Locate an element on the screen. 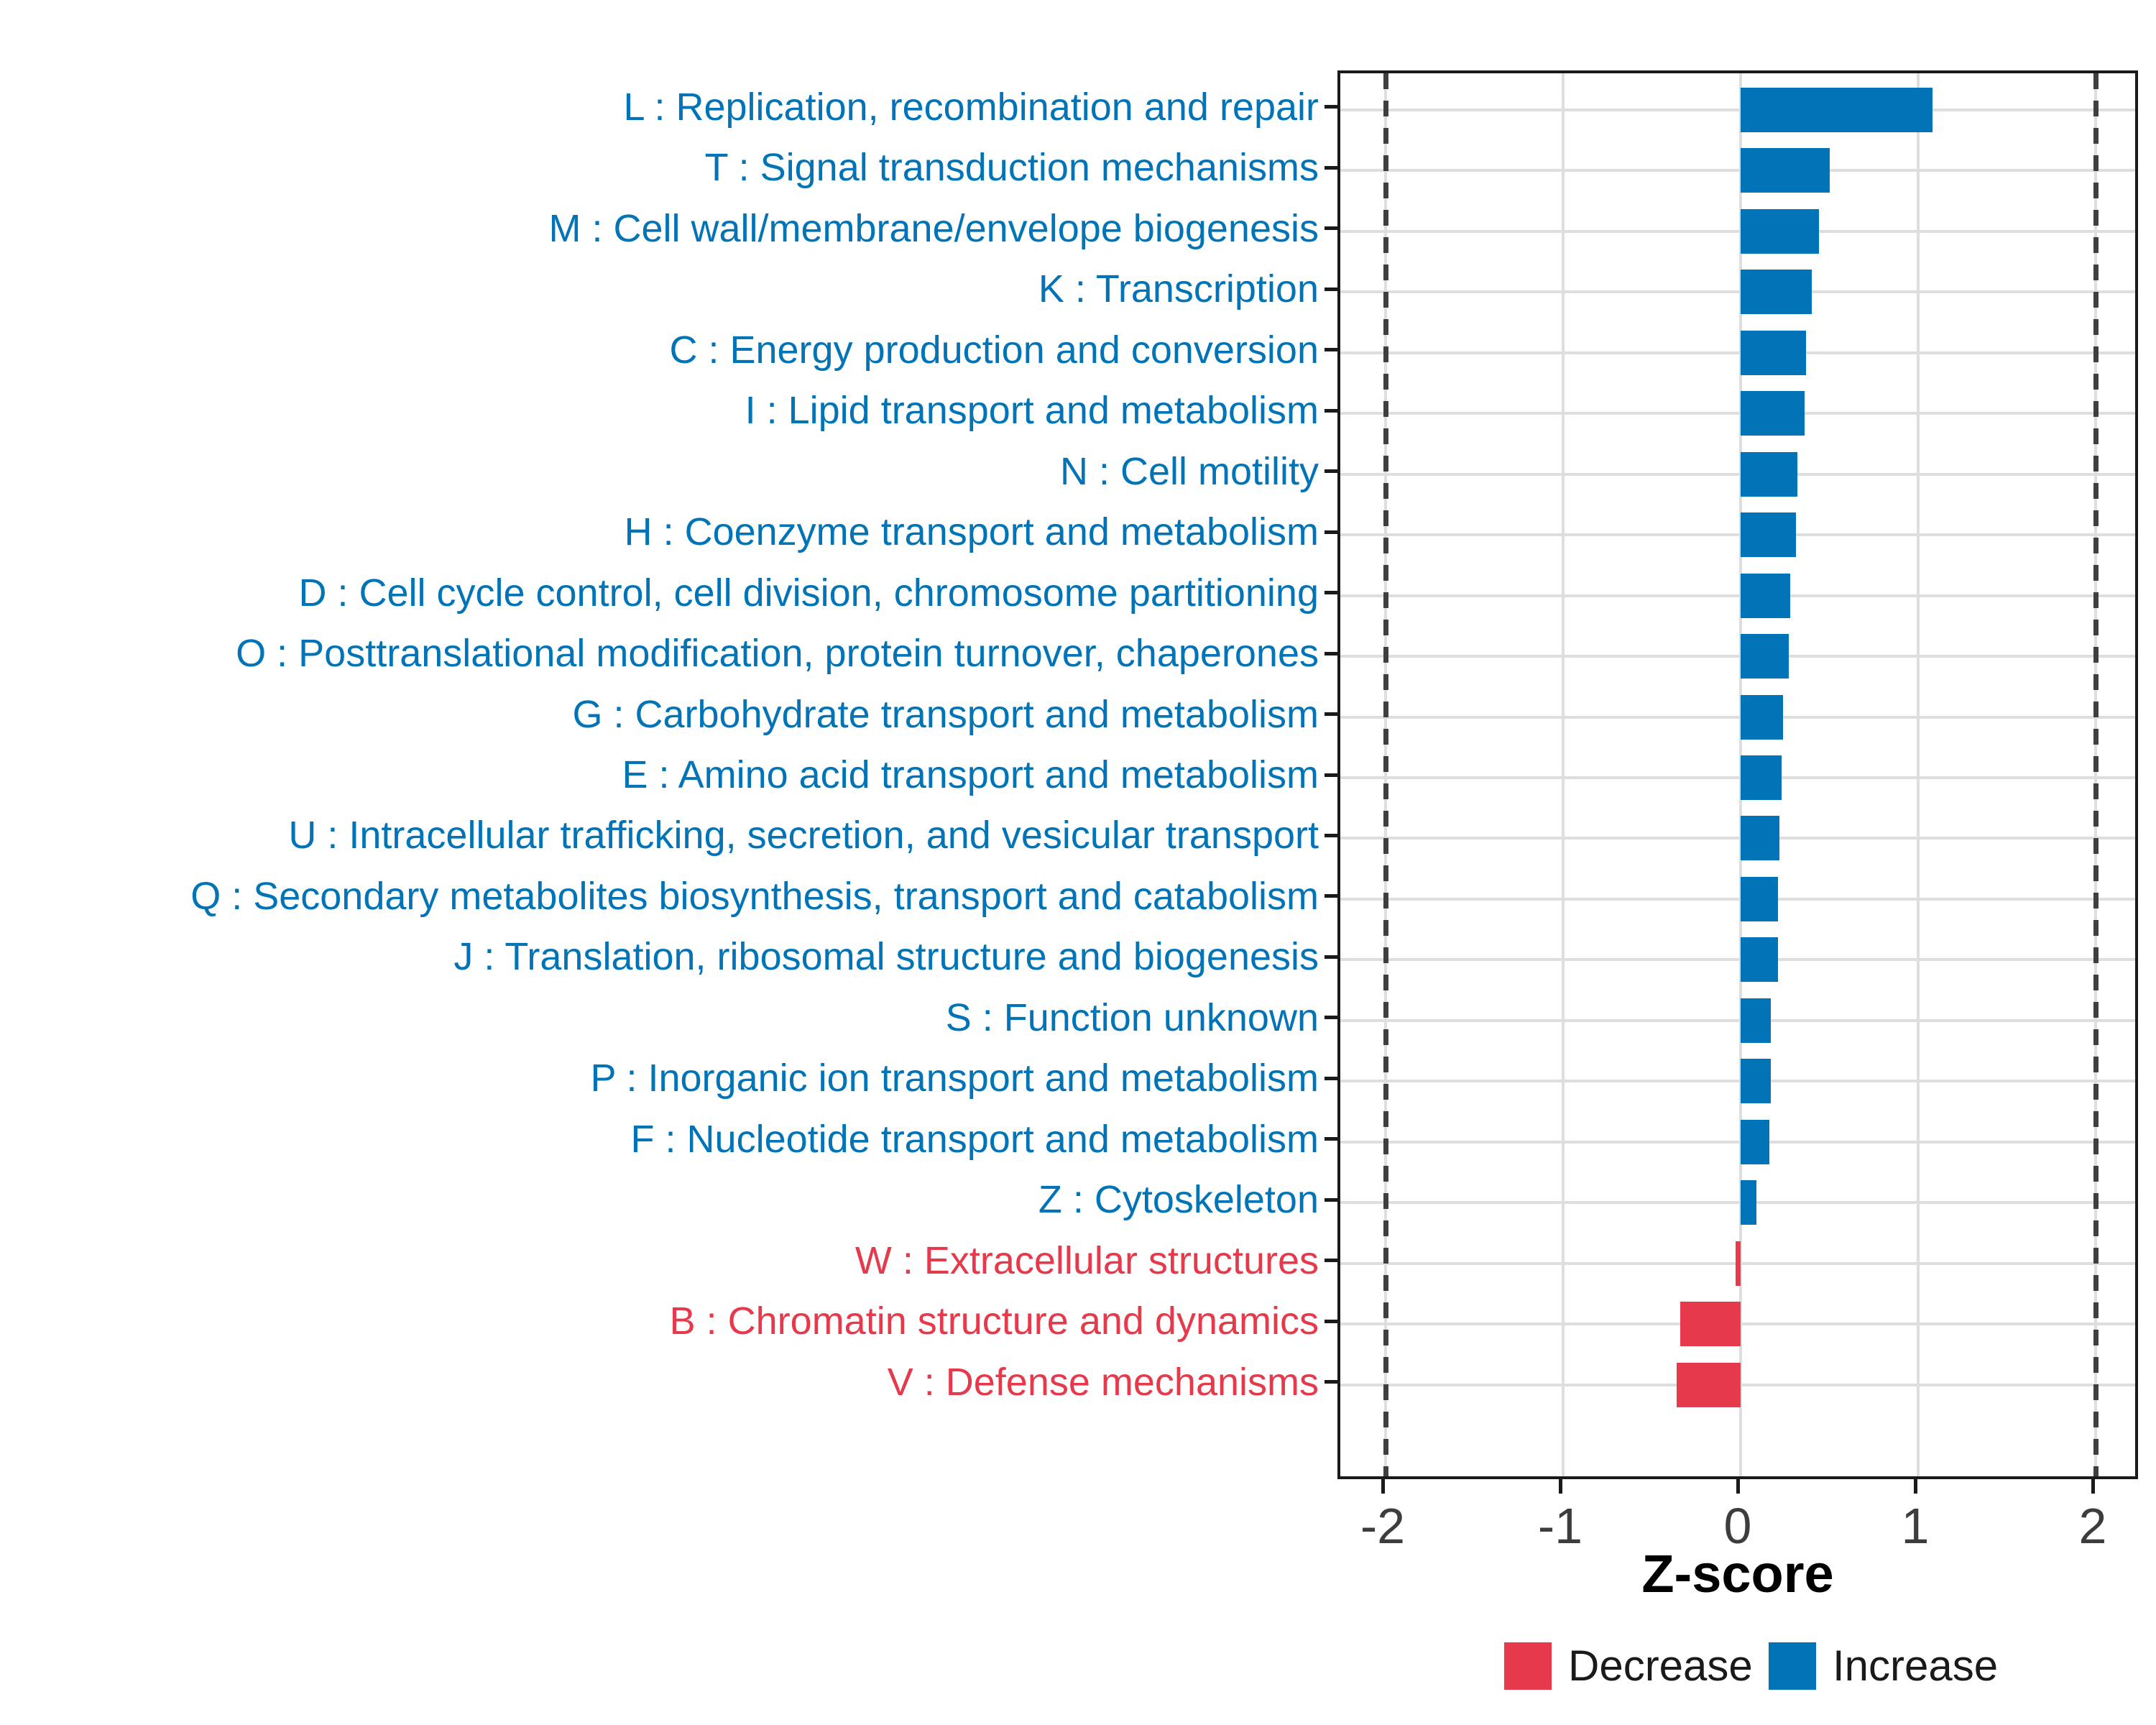  legend-label-decrease: Decrease is located at coordinates (1660, 1666).